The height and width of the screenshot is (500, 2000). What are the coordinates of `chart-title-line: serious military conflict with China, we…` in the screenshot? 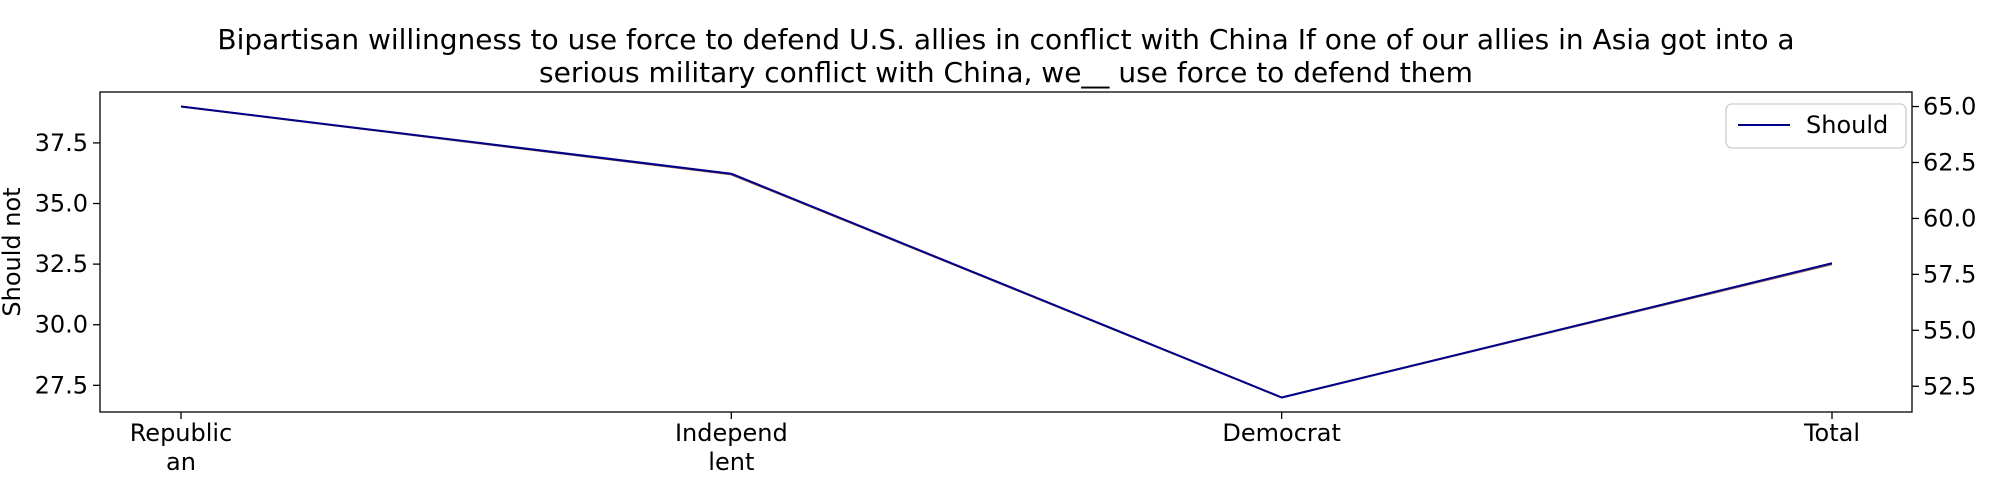 It's located at (1006, 72).